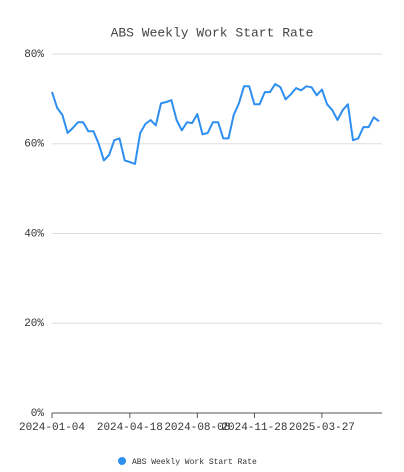  I want to click on legend-label: ABS Weekly Work Start Rate, so click(194, 462).